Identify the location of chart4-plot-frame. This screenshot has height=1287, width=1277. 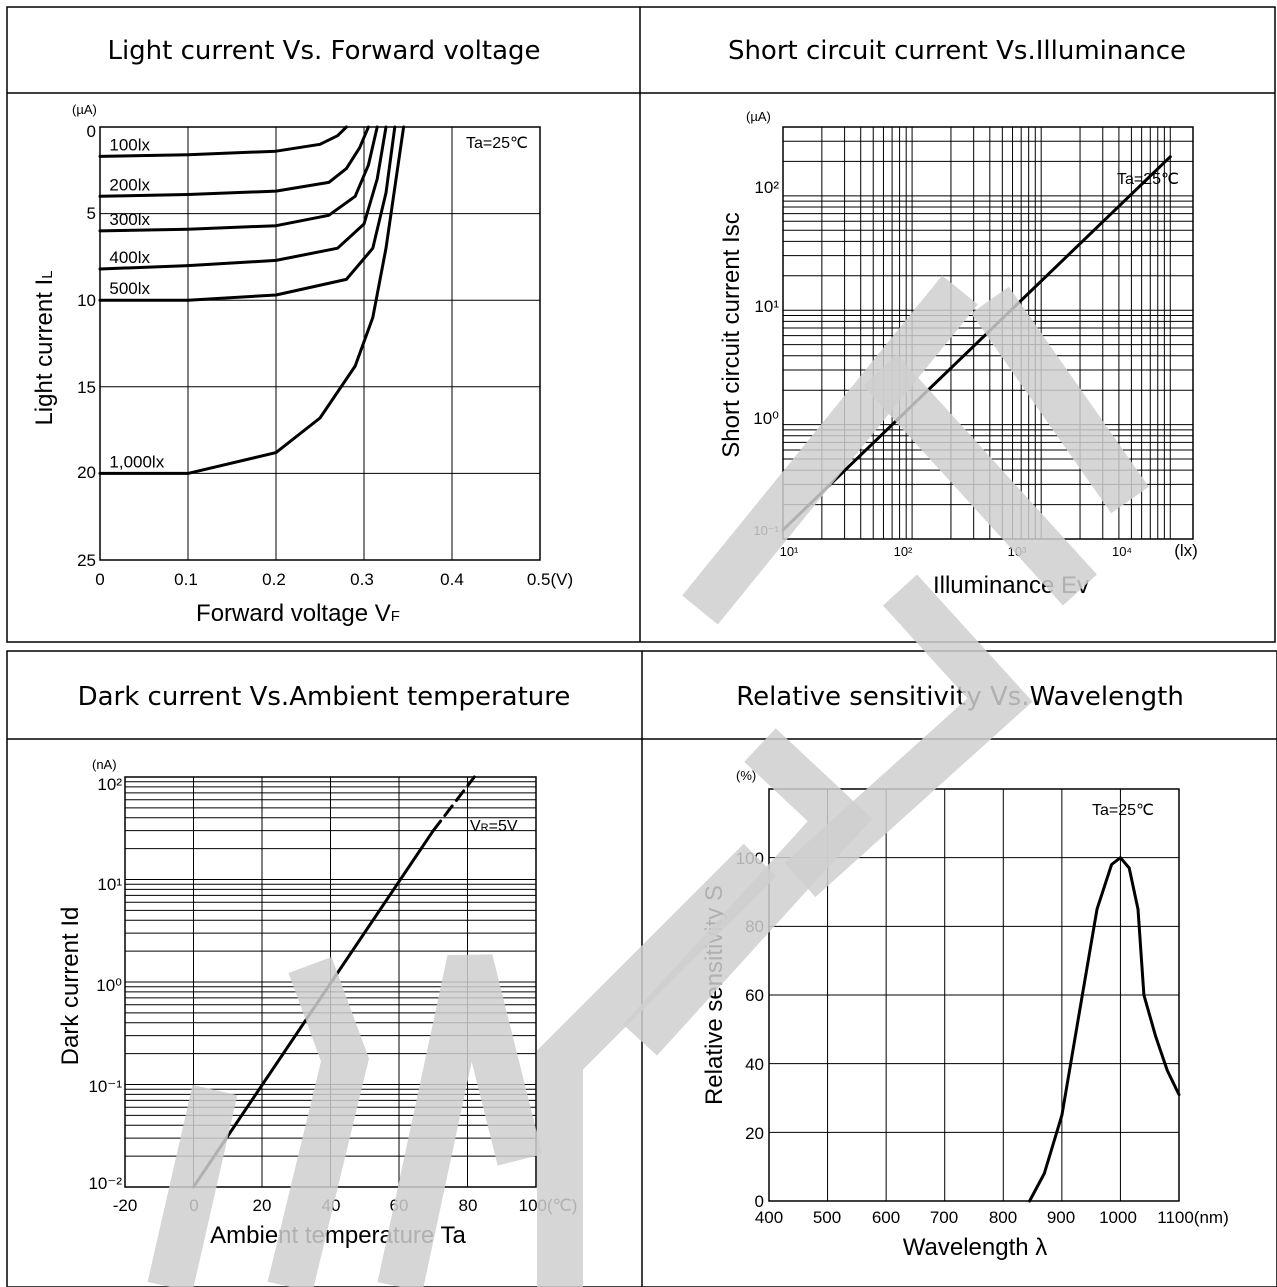
(974, 995).